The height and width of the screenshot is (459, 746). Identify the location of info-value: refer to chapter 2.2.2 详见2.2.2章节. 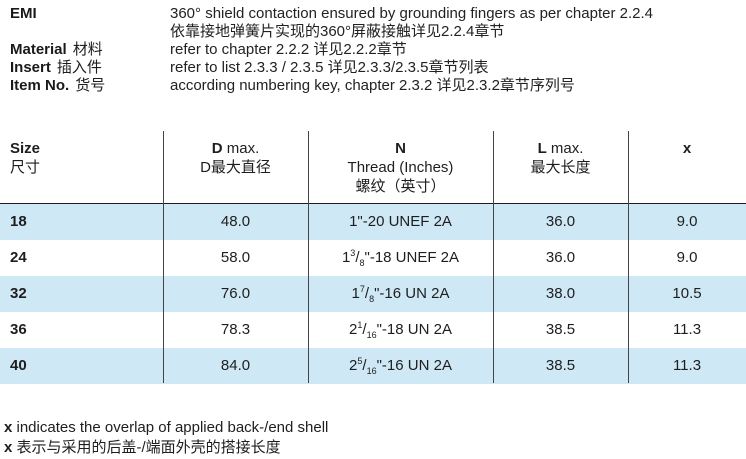
(288, 49).